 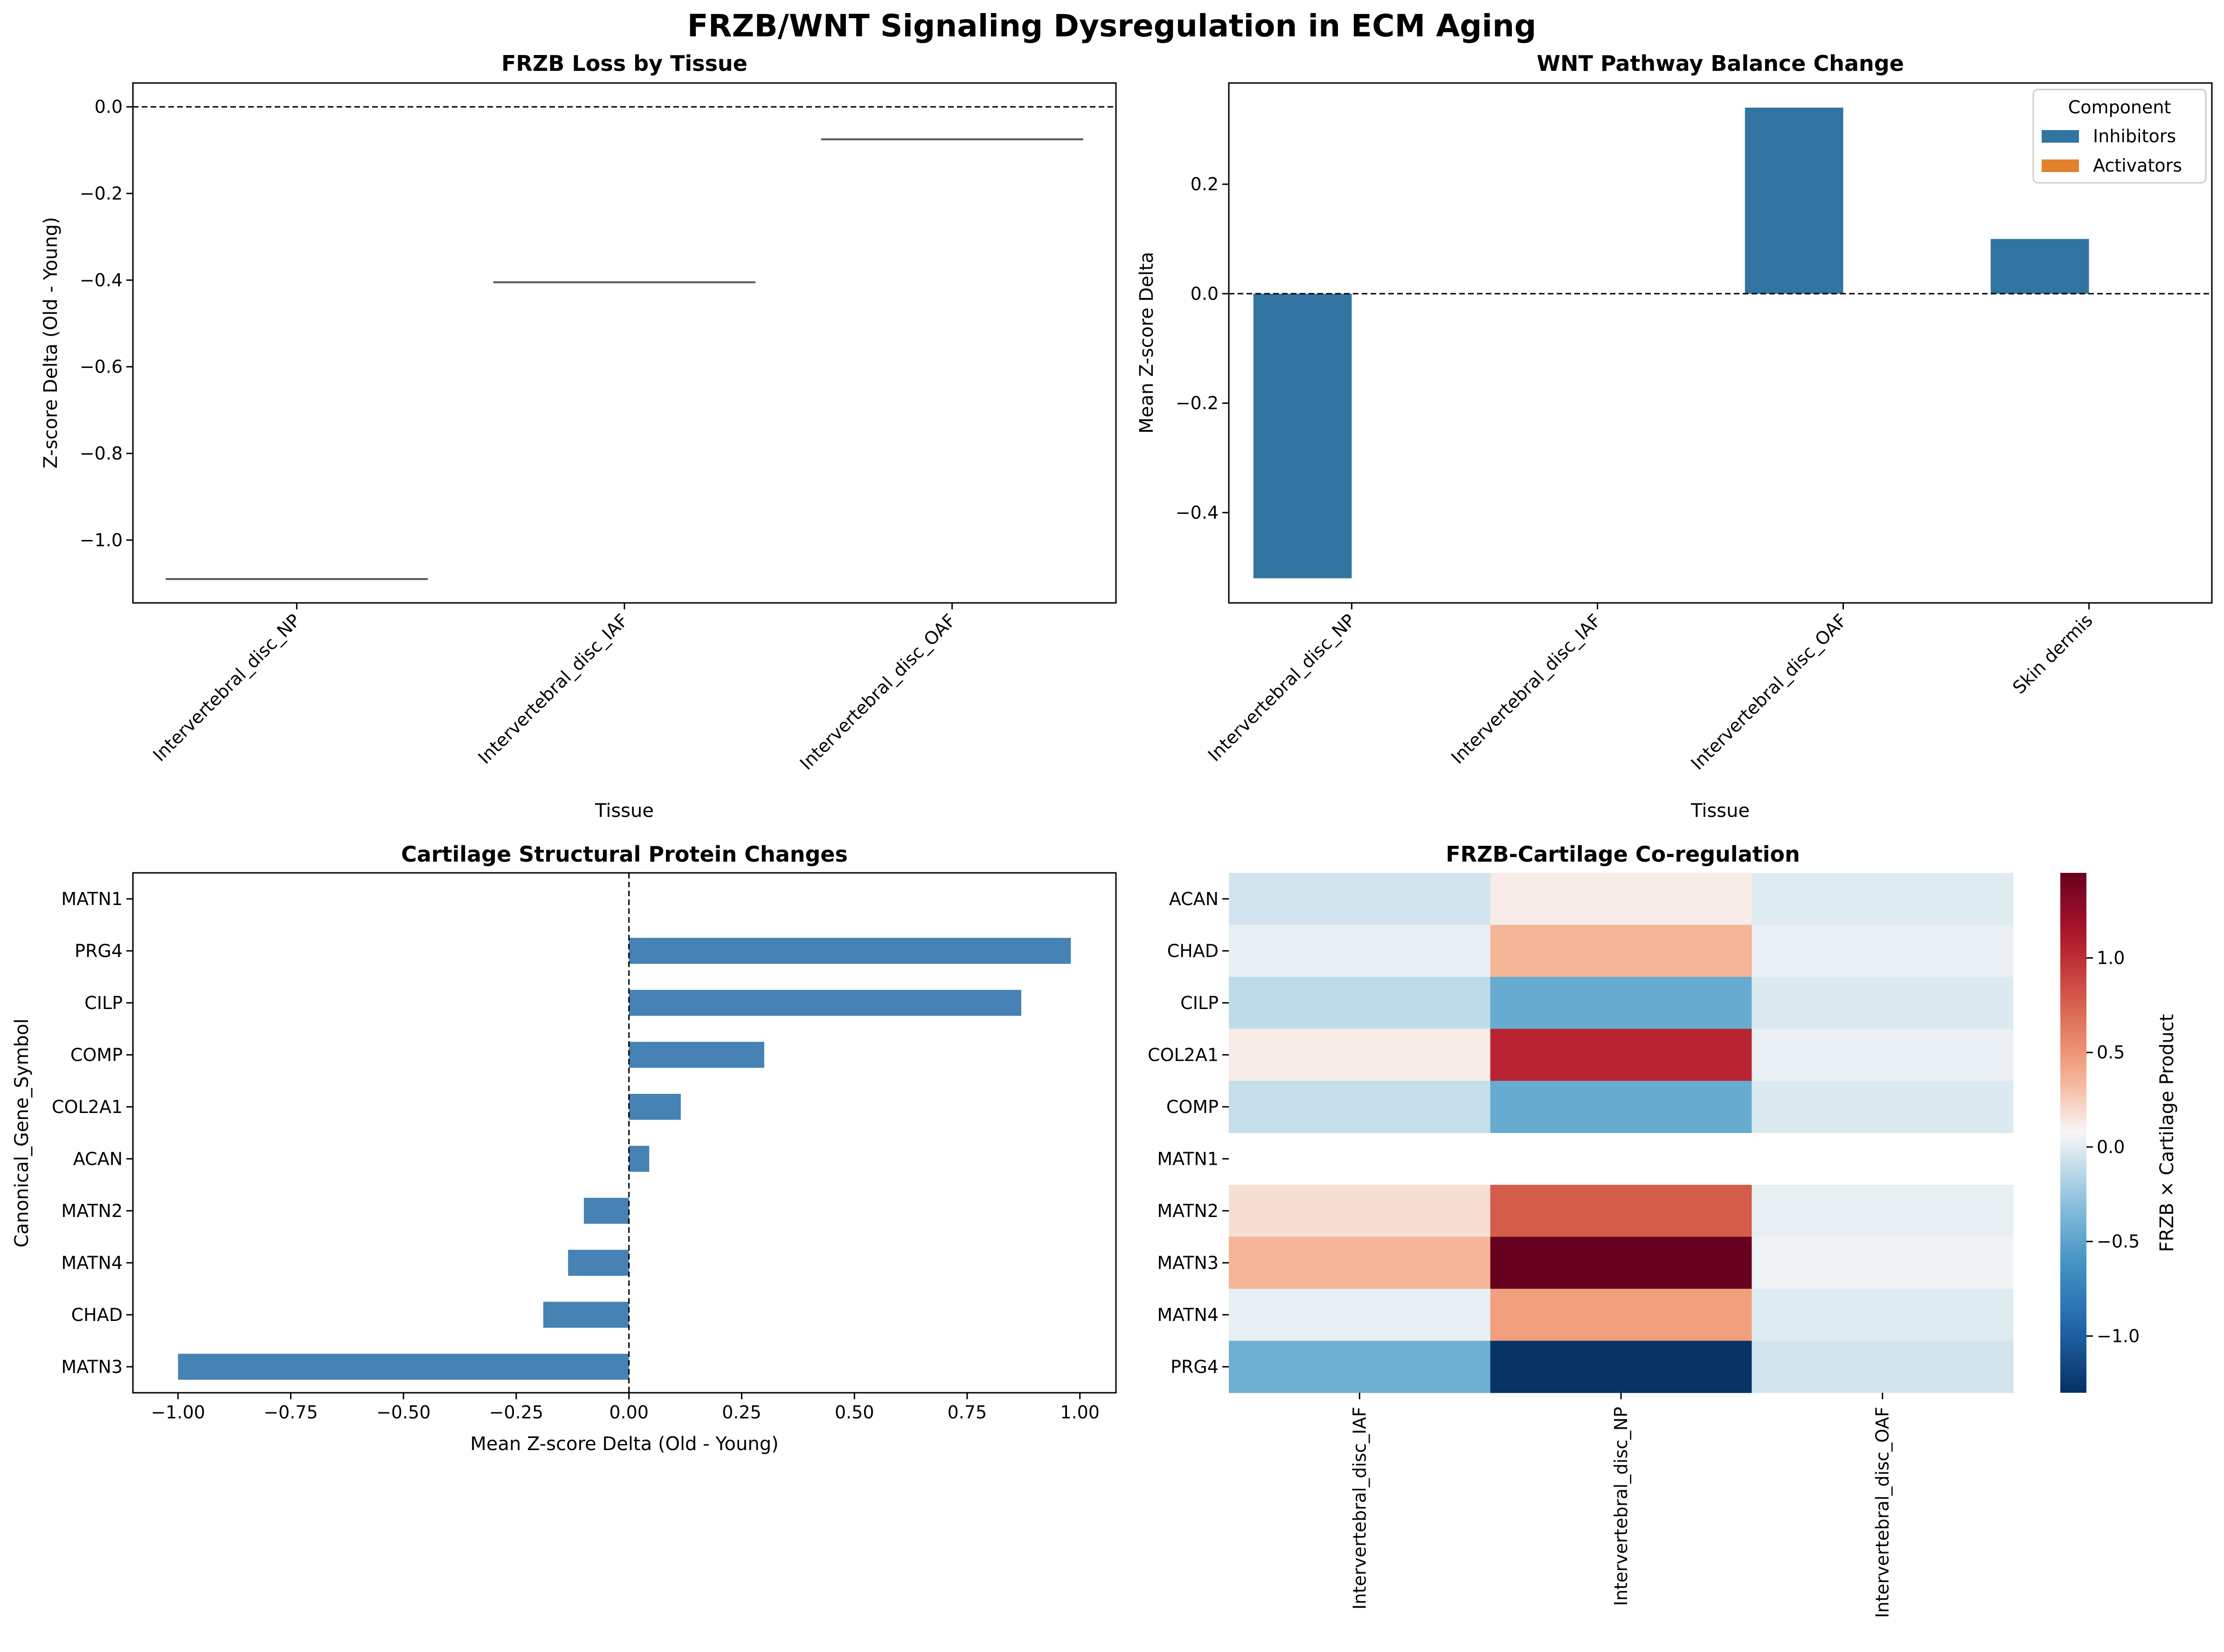 I want to click on colorbar-label: FRZB × Cartilage Product, so click(x=2167, y=1133).